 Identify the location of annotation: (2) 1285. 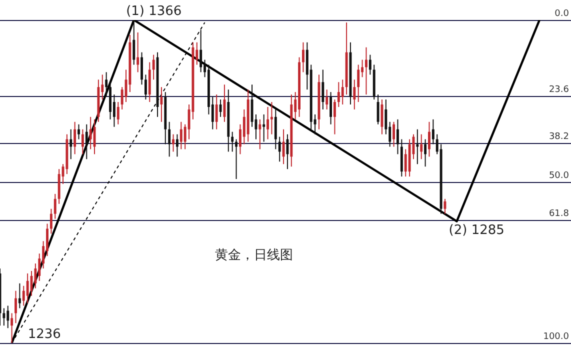
(476, 230).